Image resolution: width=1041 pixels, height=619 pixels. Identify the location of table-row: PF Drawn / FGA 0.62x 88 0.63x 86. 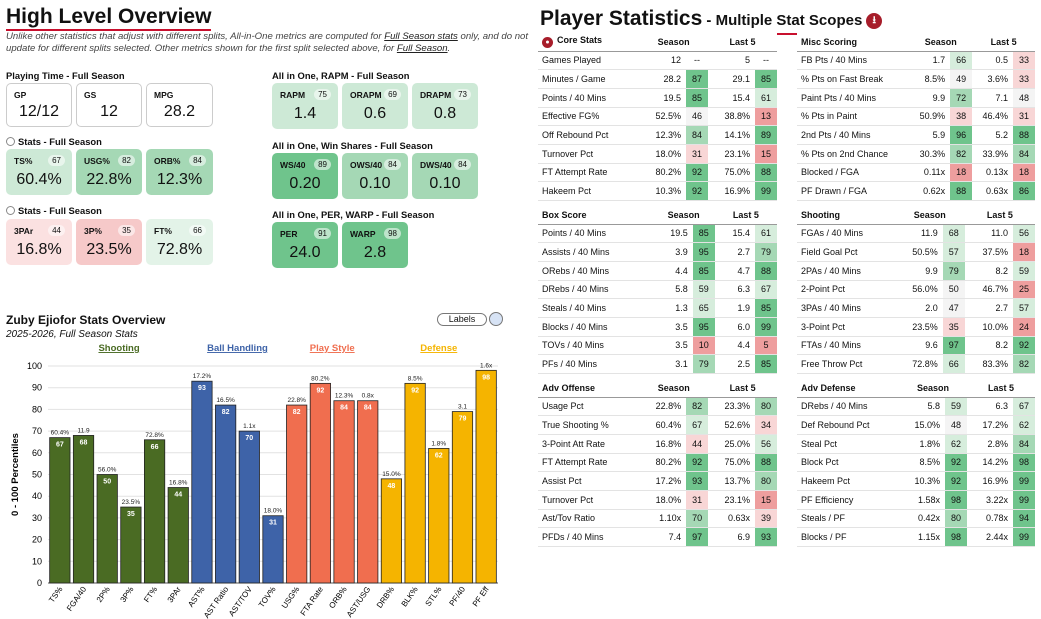
(916, 191).